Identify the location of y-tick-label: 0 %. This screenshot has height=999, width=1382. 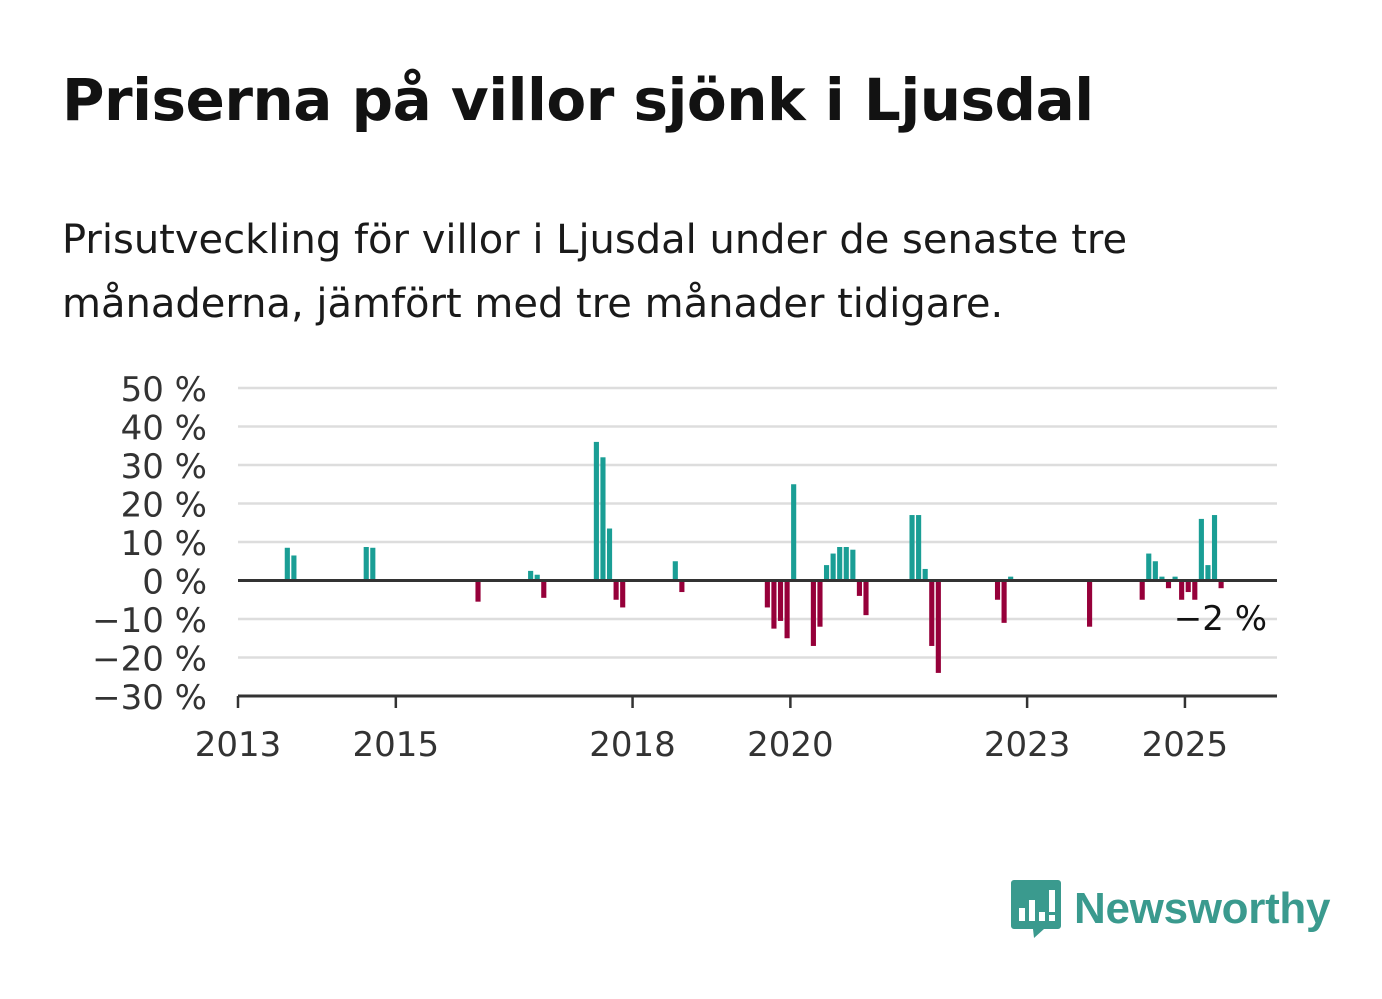
(174, 583).